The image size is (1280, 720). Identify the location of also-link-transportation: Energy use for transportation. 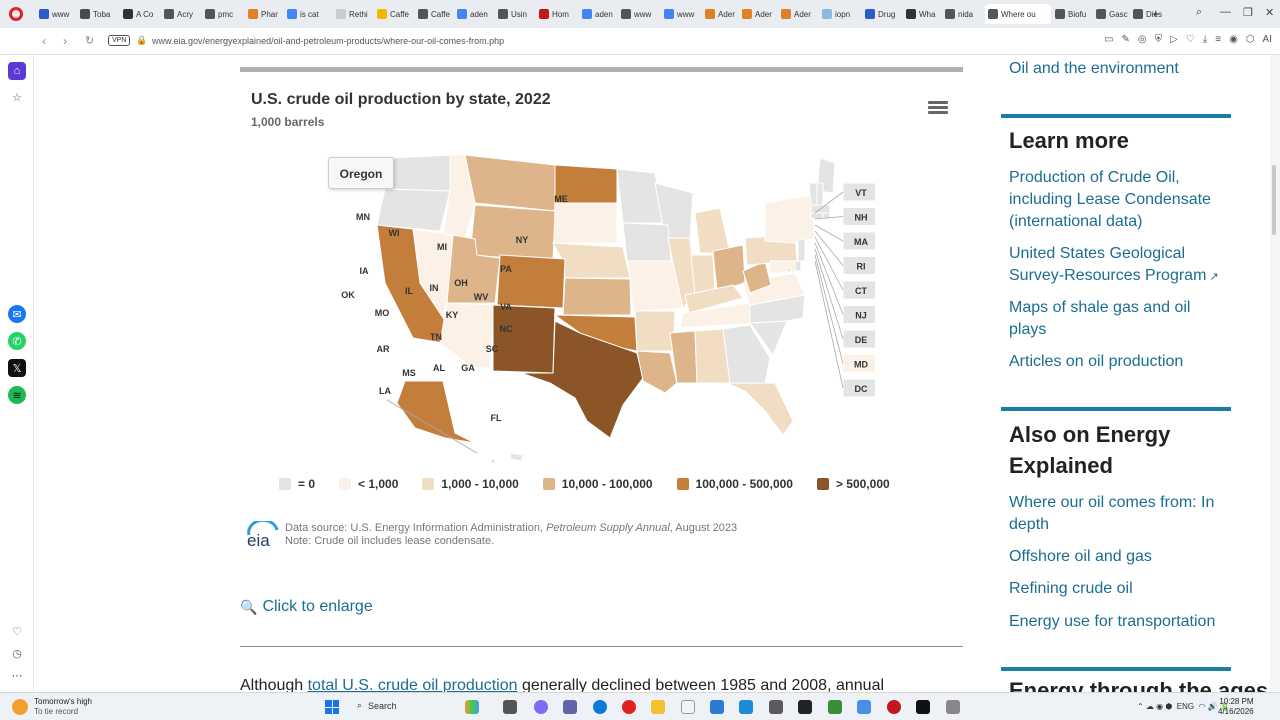
(1112, 621).